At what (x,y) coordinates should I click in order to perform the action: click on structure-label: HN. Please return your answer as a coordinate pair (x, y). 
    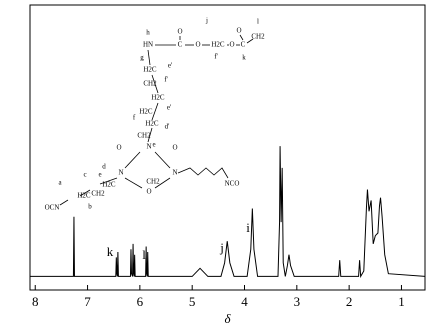
    Looking at the image, I should click on (148, 45).